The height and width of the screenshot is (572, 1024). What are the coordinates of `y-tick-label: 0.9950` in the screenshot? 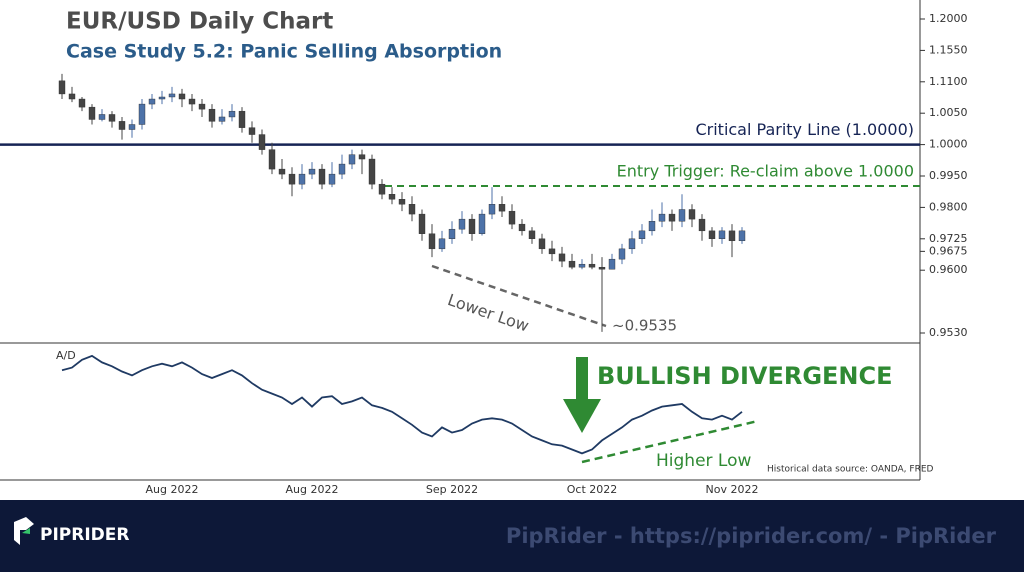 It's located at (948, 175).